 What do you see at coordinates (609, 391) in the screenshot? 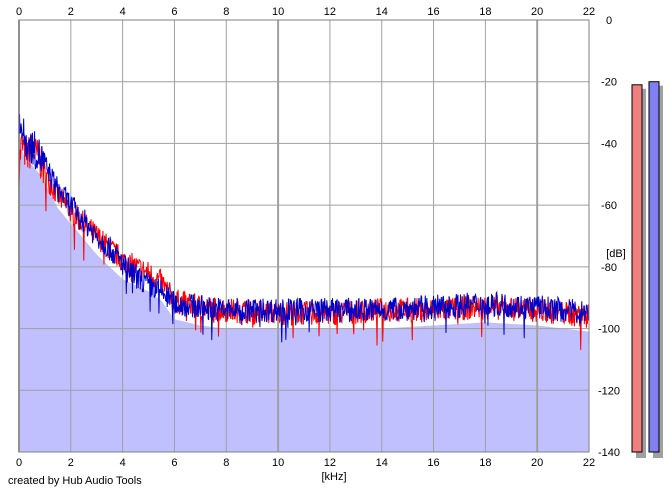
I see `y-tick-label: -120` at bounding box center [609, 391].